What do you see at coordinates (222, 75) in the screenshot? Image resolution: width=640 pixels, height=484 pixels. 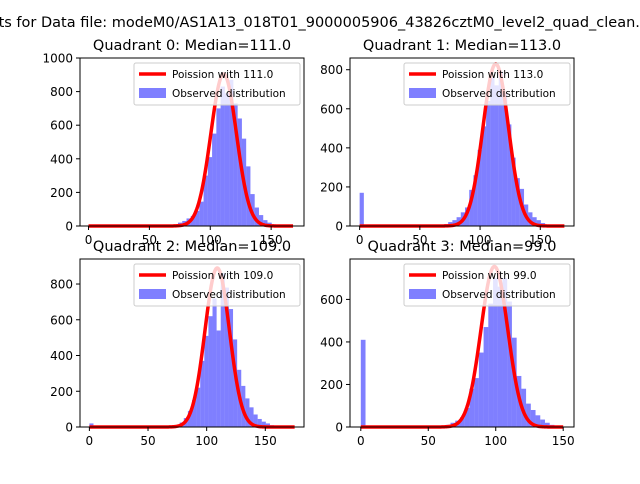 I see `legend-label-poisson: Poission with 111.0` at bounding box center [222, 75].